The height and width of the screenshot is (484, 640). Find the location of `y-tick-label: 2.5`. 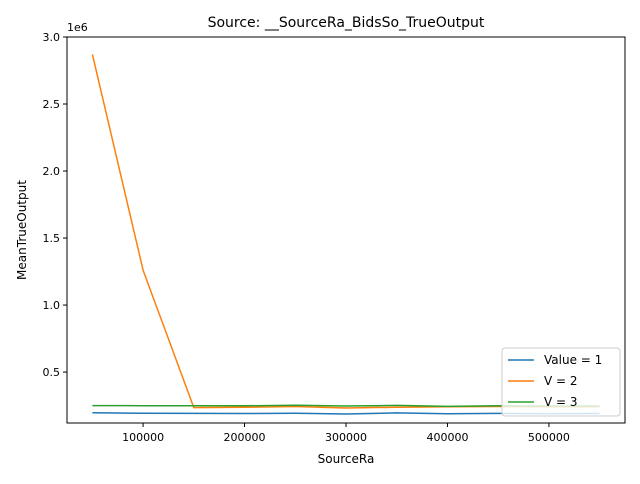

y-tick-label: 2.5 is located at coordinates (52, 104).